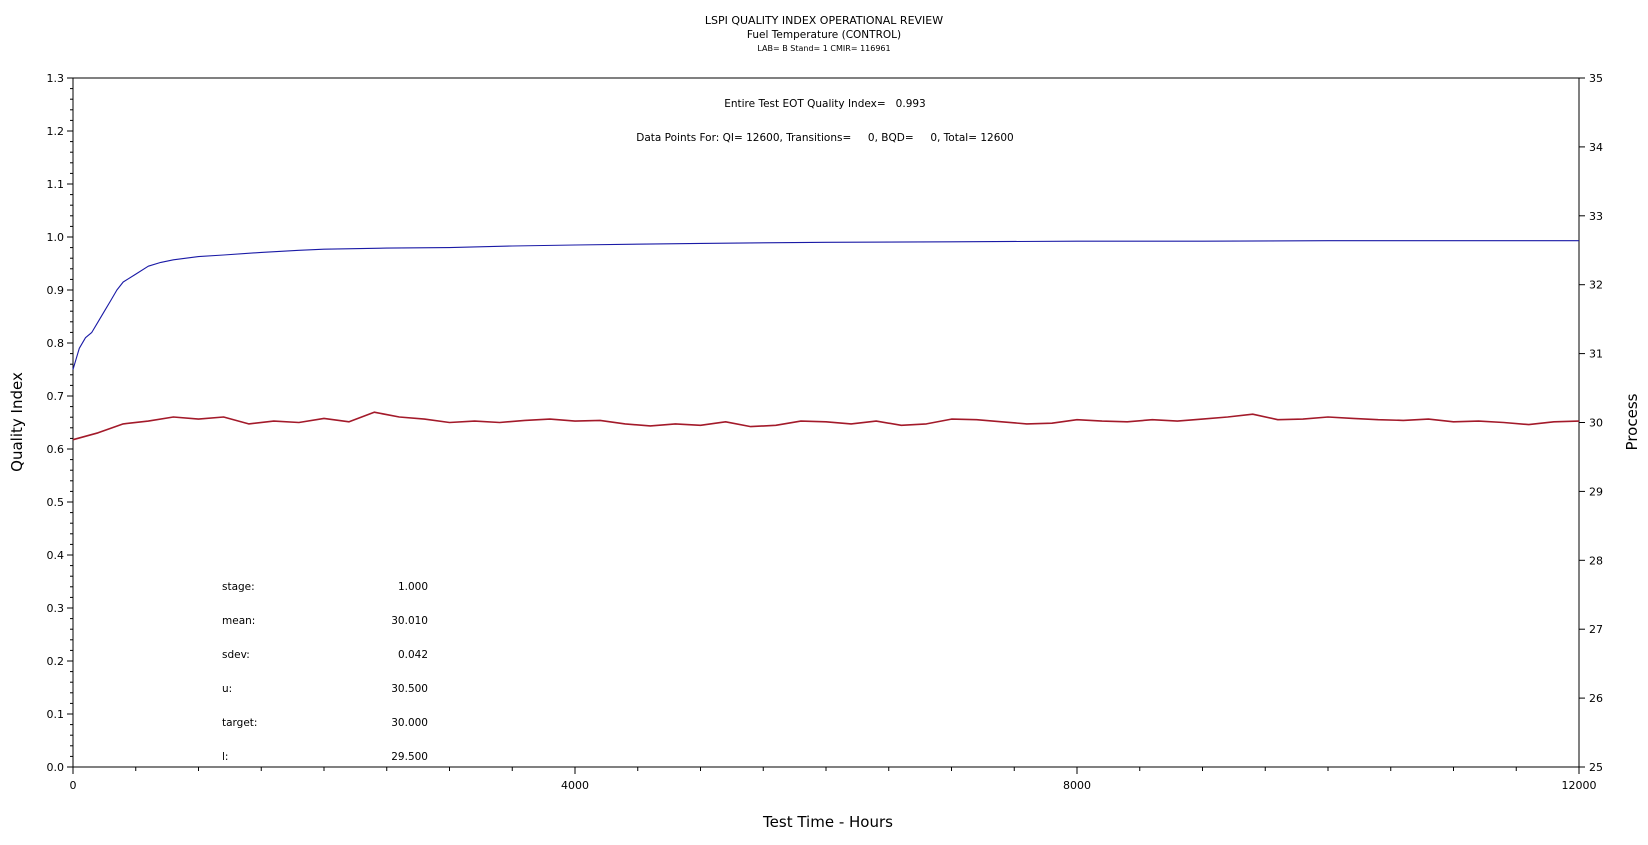 The width and height of the screenshot is (1648, 845). I want to click on x-axis: 0 4000 8000 12000, so click(833, 779).